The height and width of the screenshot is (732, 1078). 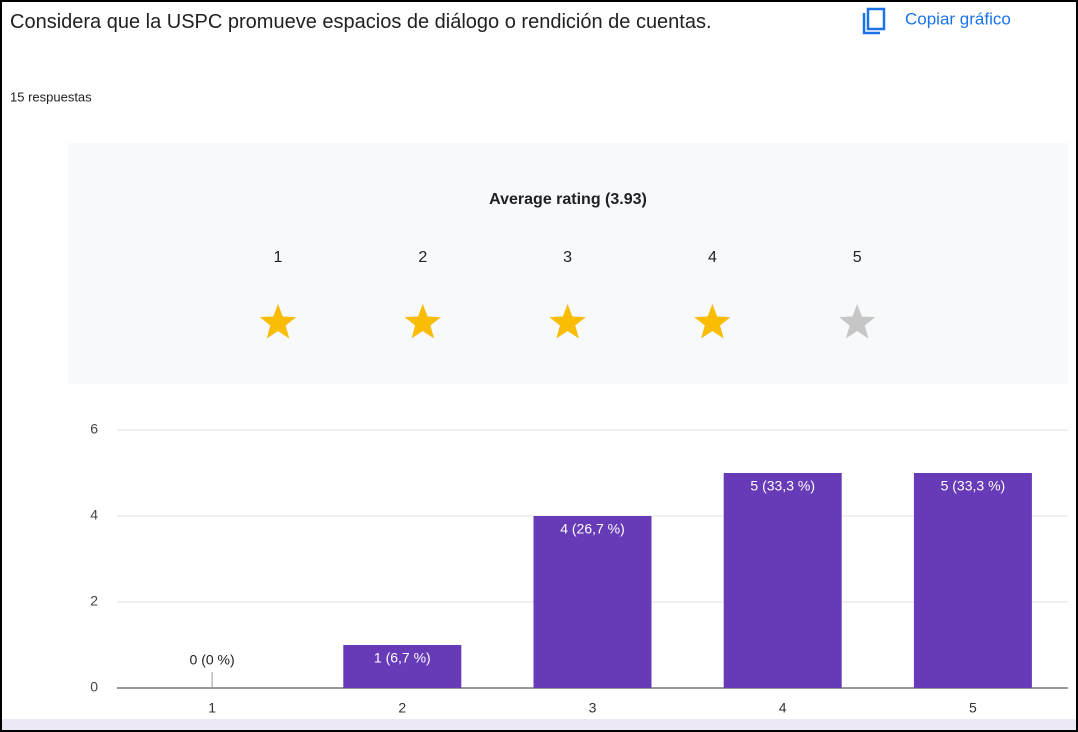 I want to click on star-empty, so click(x=857, y=321).